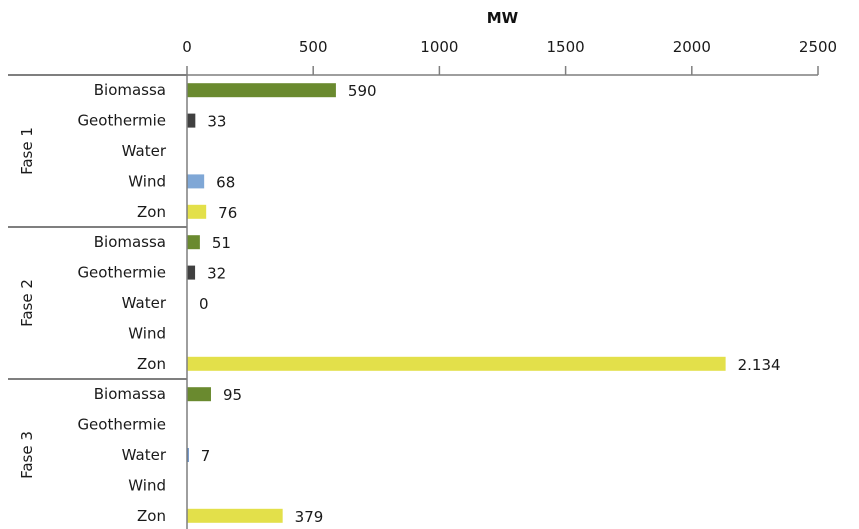 This screenshot has height=529, width=859. I want to click on data-label: 32, so click(216, 274).